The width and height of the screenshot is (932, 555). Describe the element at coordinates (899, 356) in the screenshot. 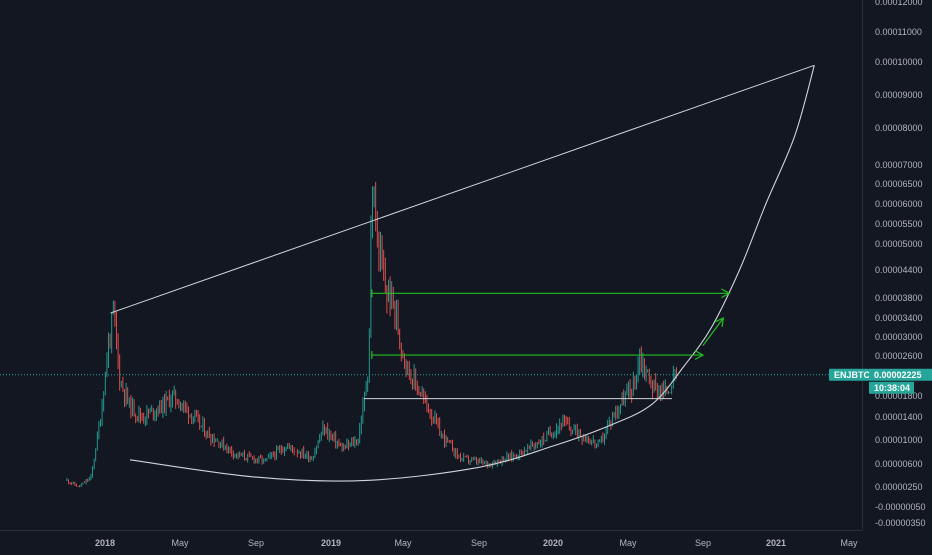

I see `y-tick-label: 0.00002600` at that location.